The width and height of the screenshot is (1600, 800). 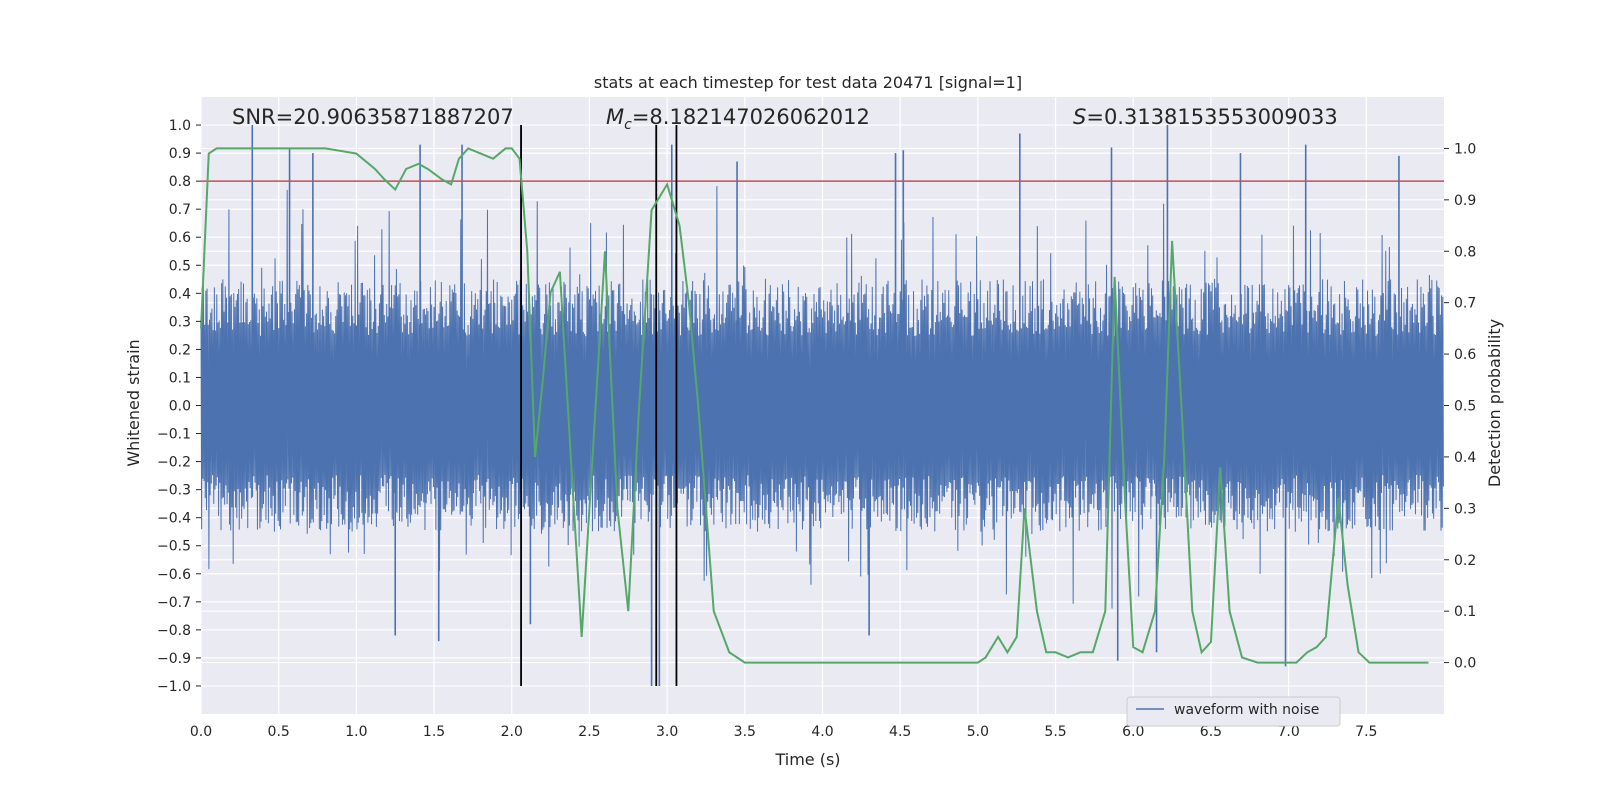 I want to click on x-tick-label: 7.5, so click(x=1366, y=732).